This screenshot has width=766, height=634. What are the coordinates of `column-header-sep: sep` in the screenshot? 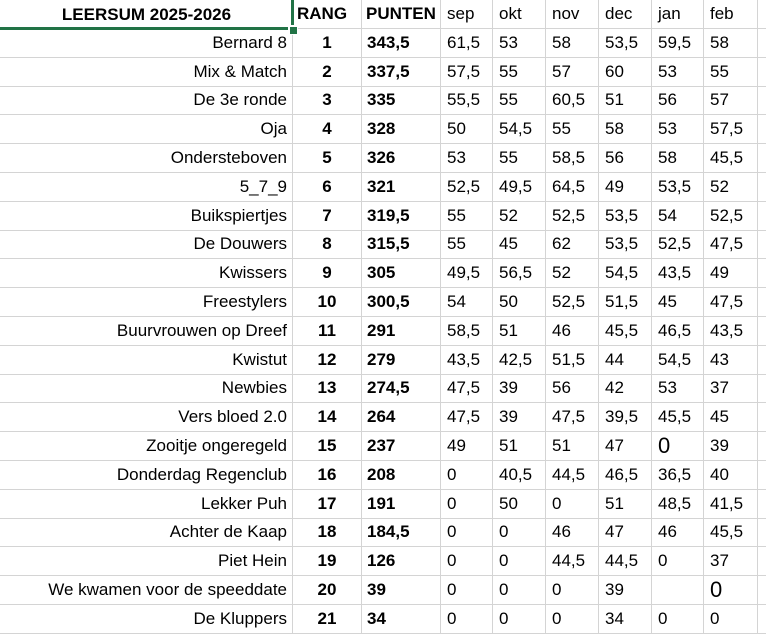 It's located at (467, 14).